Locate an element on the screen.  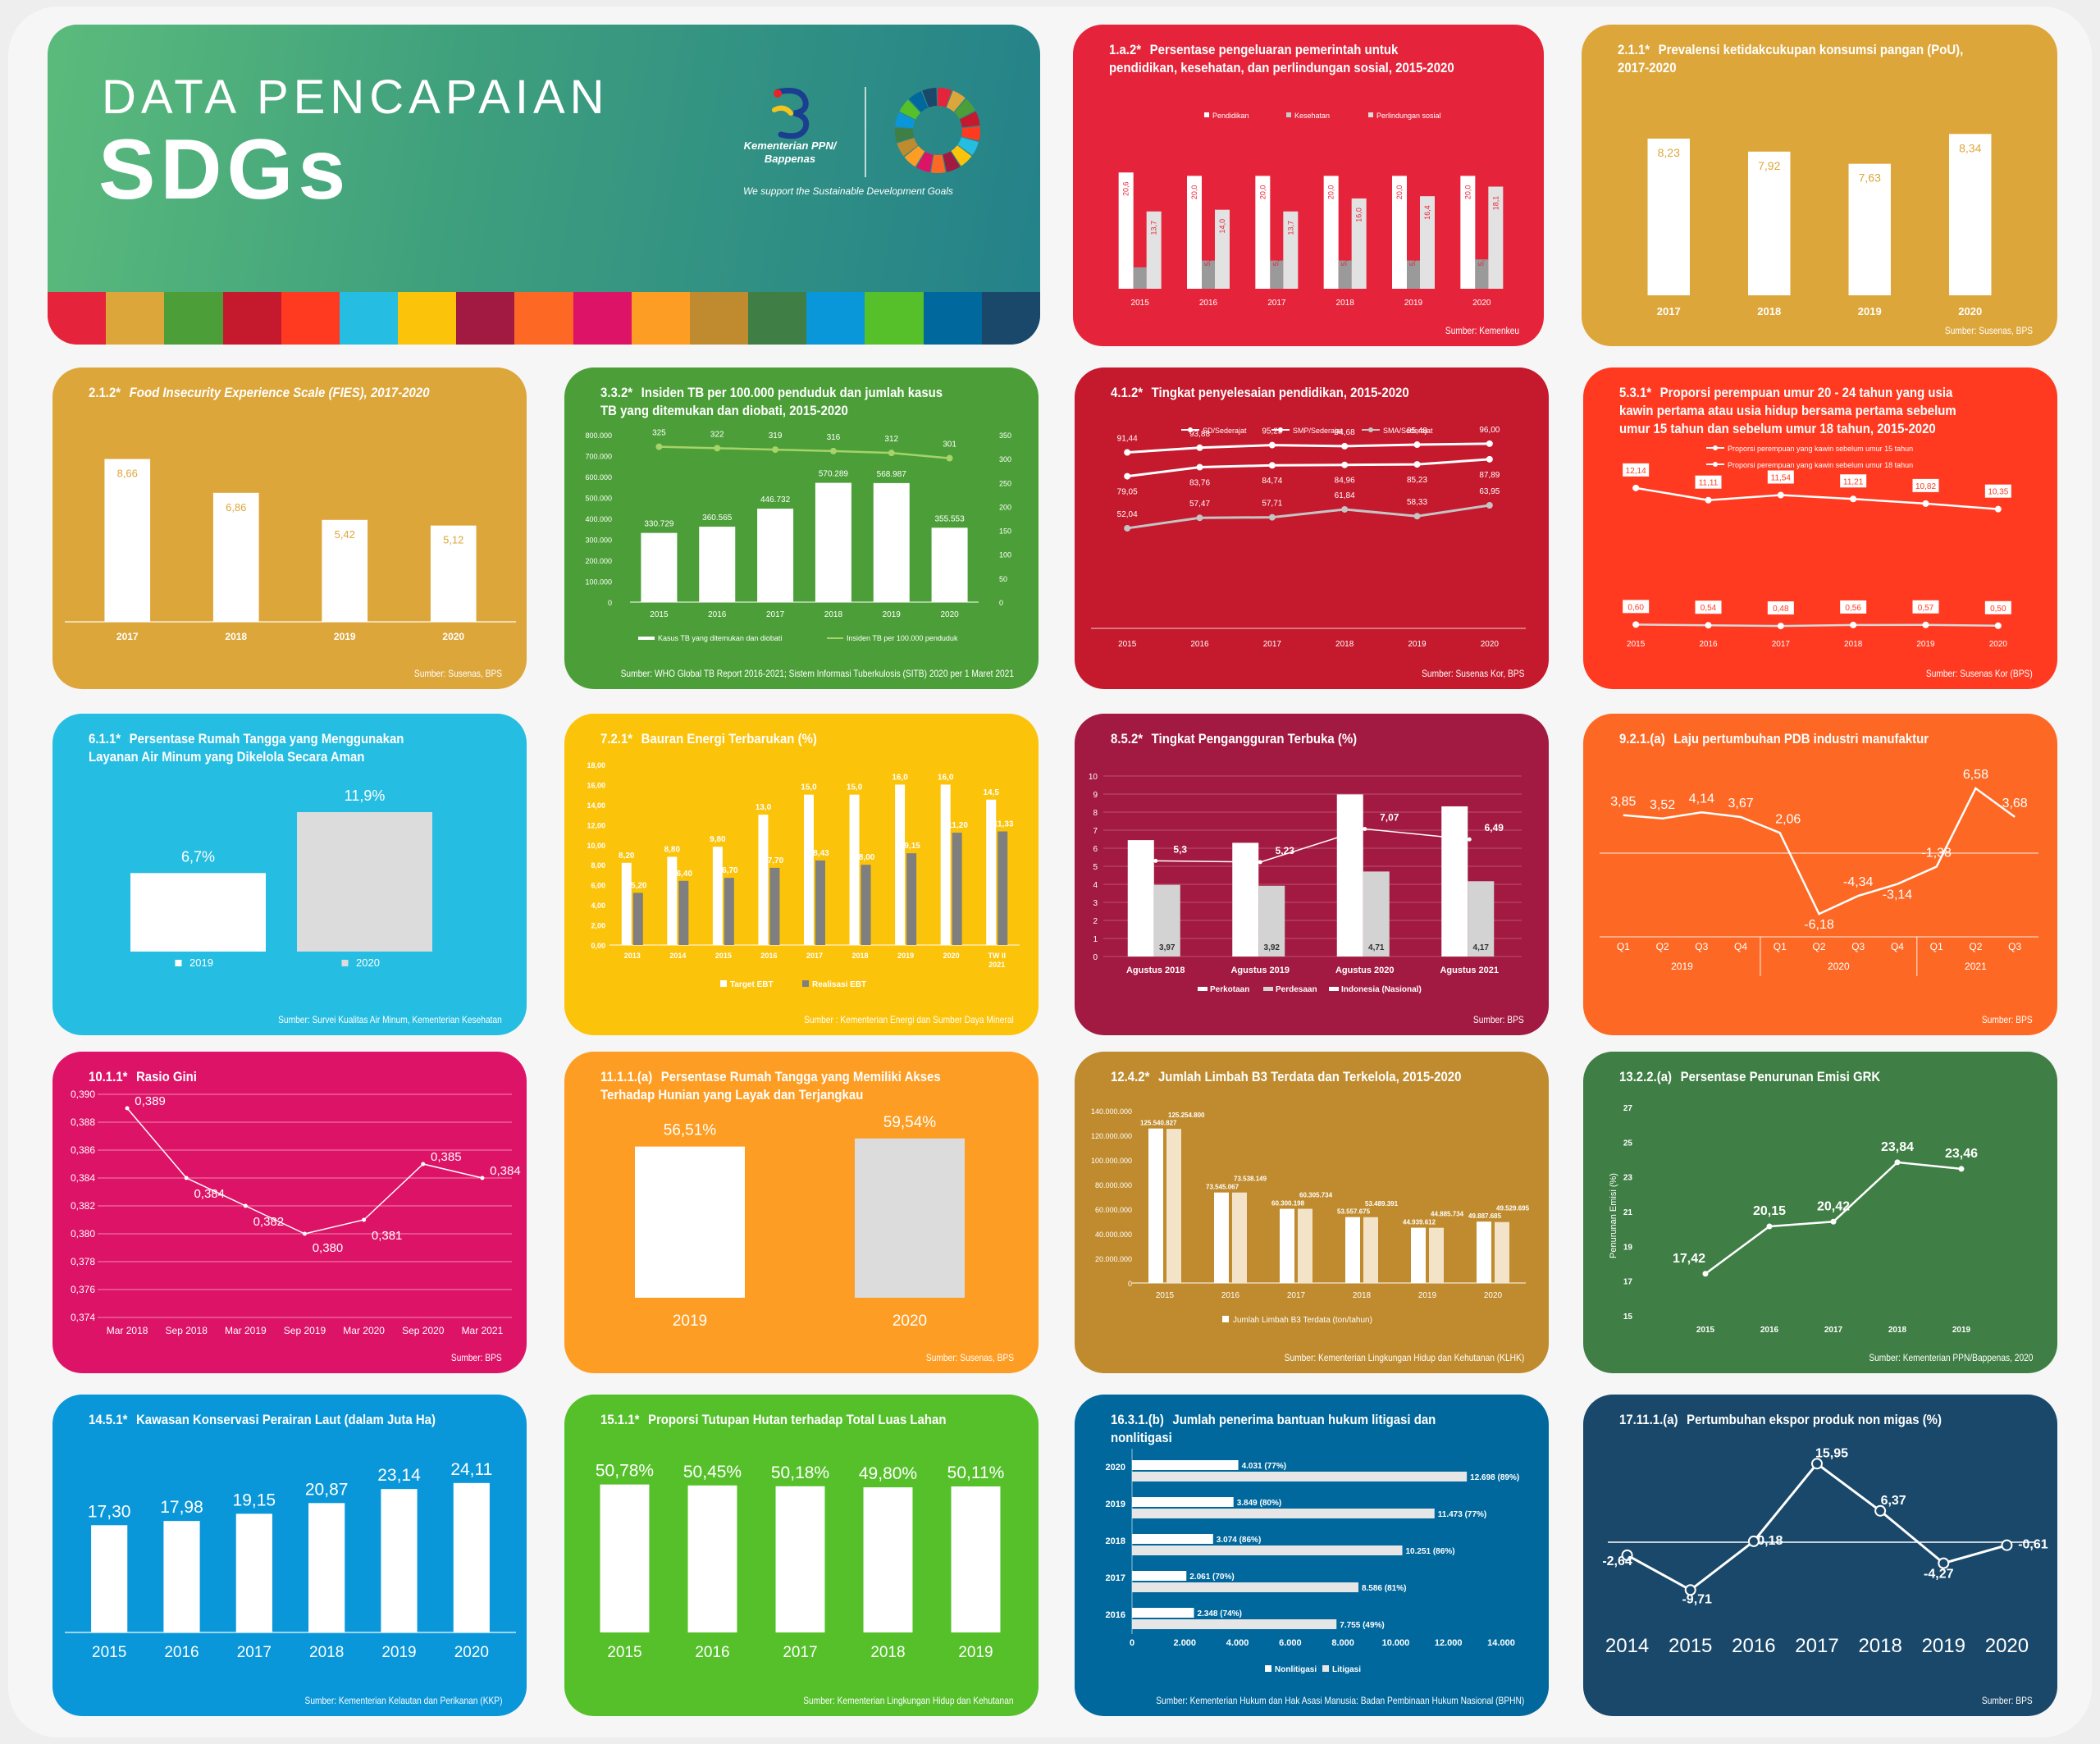
y-tick: 10 is located at coordinates (1093, 777).